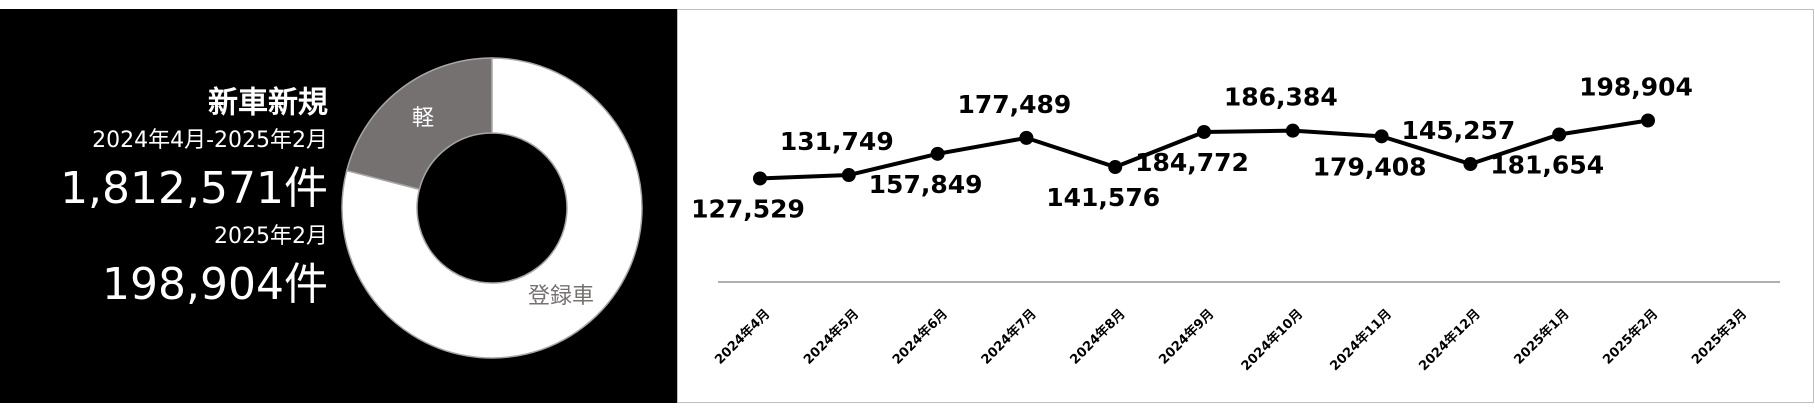 This screenshot has height=411, width=1815. Describe the element at coordinates (194, 188) in the screenshot. I see `summary-period-total: 1,812,571件` at that location.